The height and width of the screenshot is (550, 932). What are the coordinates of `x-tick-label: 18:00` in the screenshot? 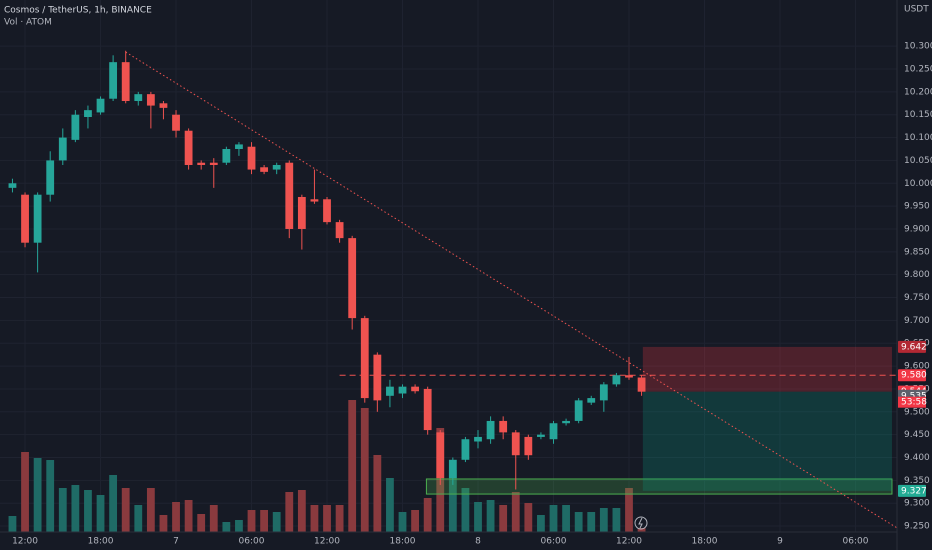 It's located at (403, 542).